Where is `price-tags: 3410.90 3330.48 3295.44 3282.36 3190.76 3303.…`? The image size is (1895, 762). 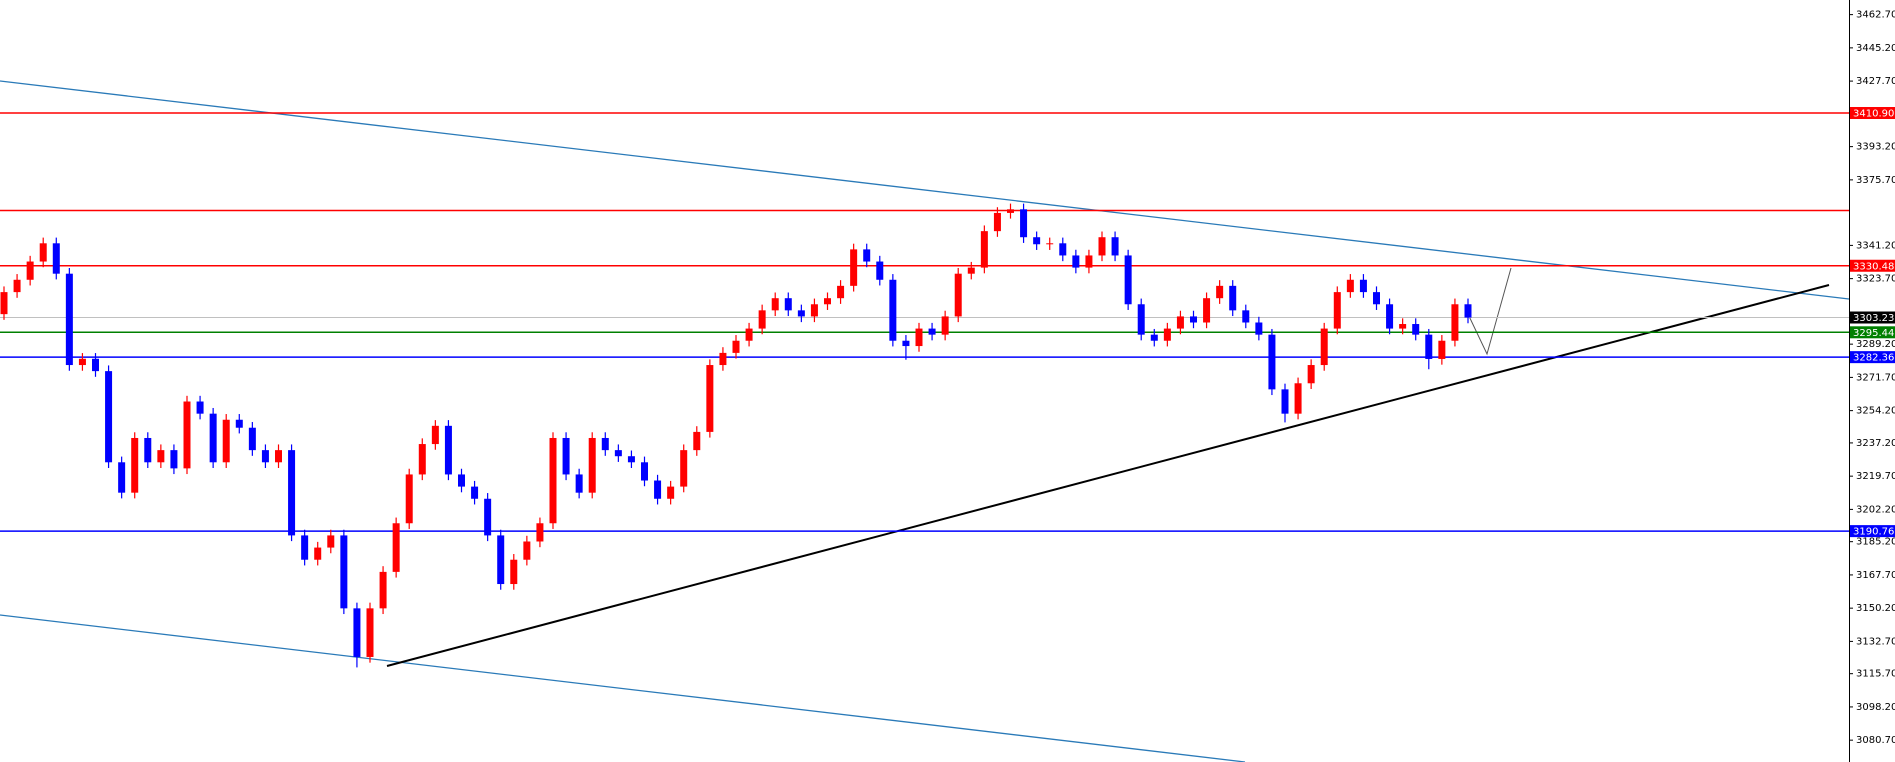
price-tags: 3410.90 3330.48 3295.44 3282.36 3190.76 3303.… is located at coordinates (1872, 322).